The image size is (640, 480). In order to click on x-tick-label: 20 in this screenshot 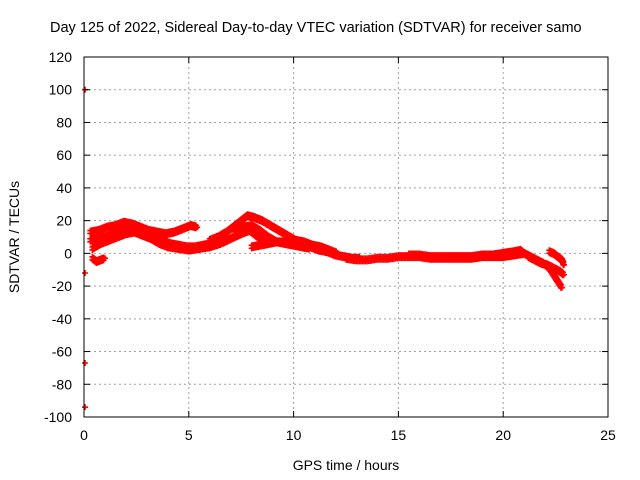, I will do `click(503, 435)`.